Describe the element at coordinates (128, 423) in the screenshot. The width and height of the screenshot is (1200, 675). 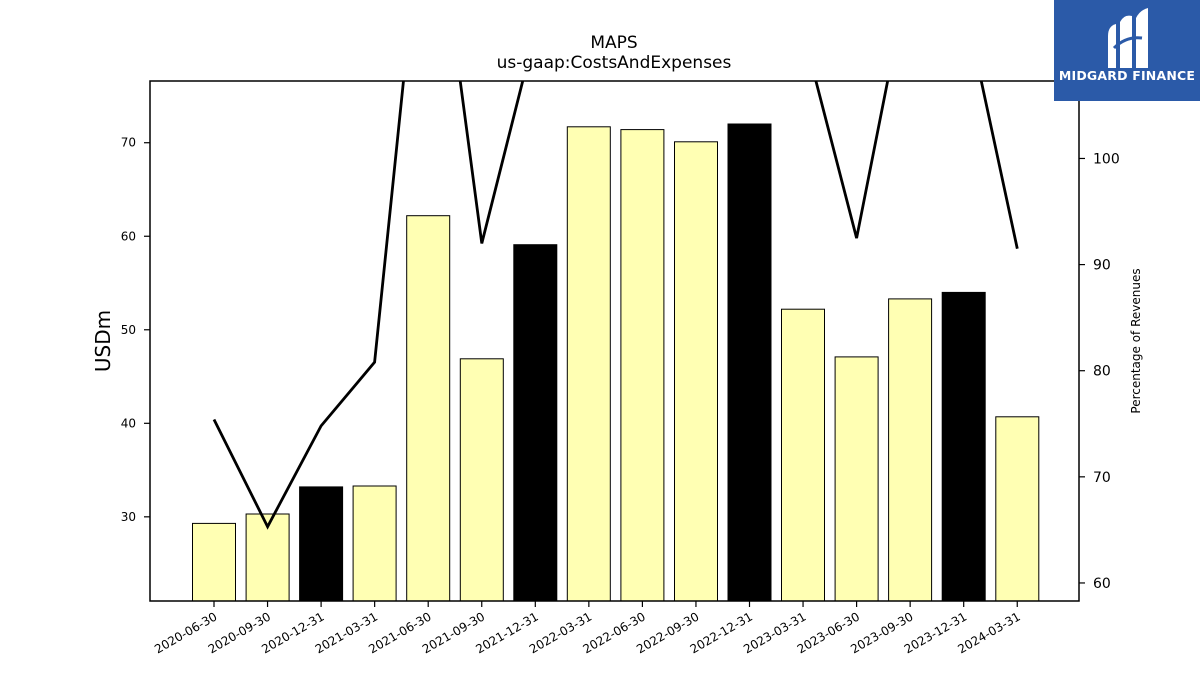
I see `y-tick-label: 40` at that location.